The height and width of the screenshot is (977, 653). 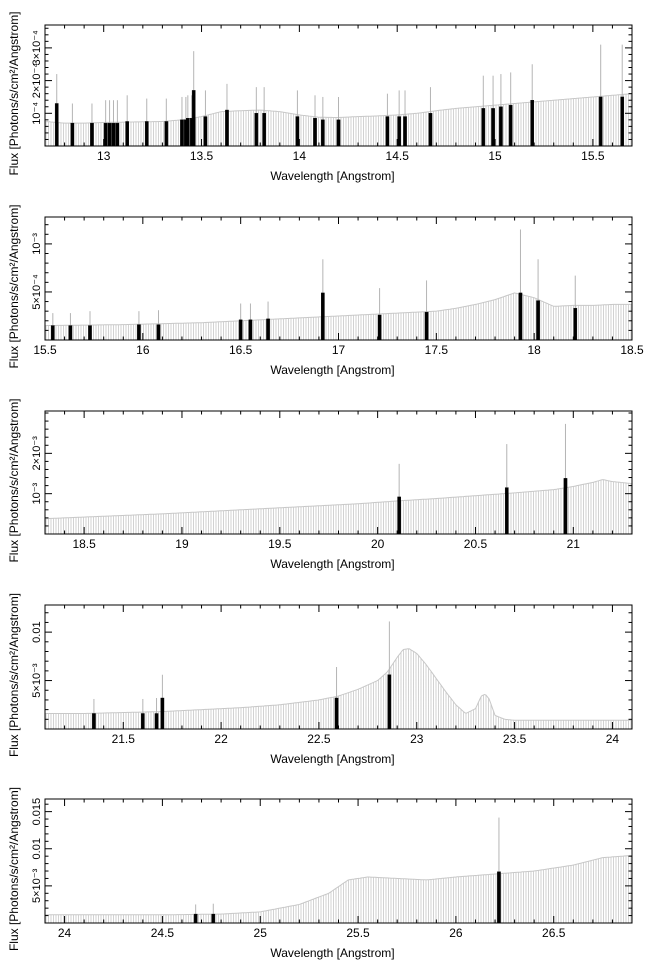 I want to click on x-tick-label: 16, so click(x=143, y=350).